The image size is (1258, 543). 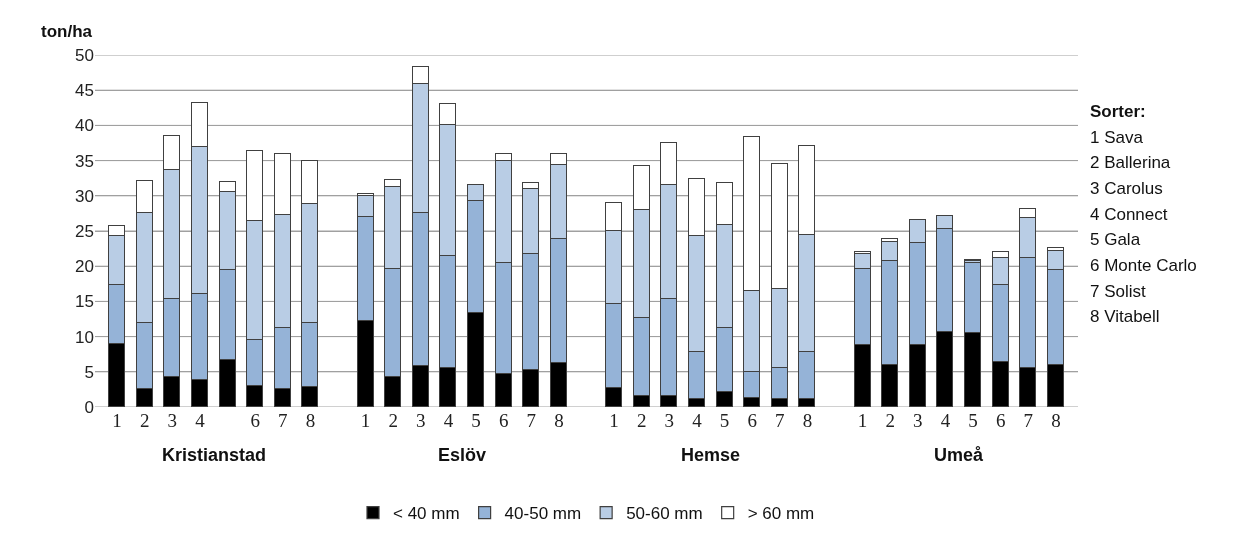 I want to click on legend-label: 40-50 mm, so click(x=543, y=514).